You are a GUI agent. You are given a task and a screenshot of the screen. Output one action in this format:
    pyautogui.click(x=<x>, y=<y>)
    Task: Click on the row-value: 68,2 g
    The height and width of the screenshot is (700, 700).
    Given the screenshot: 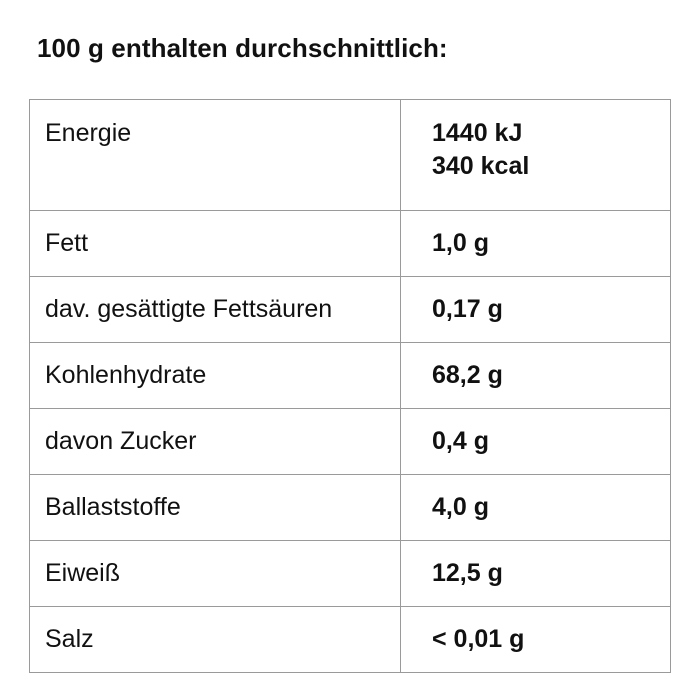 What is the action you would take?
    pyautogui.click(x=535, y=375)
    